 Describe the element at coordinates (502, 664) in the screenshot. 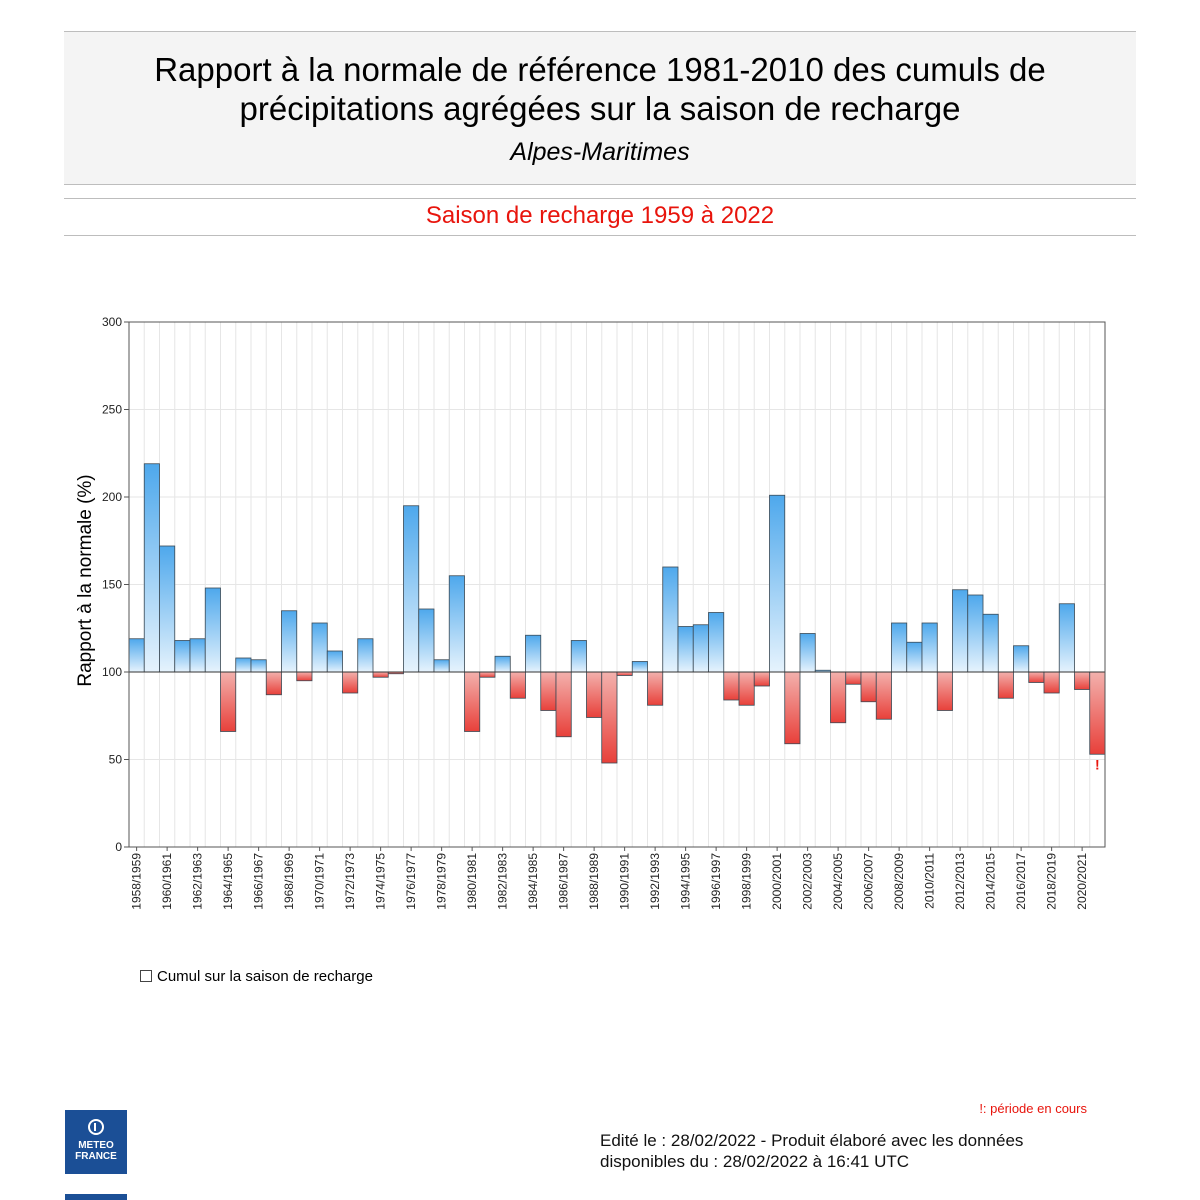

I see `bar-1982/1983` at that location.